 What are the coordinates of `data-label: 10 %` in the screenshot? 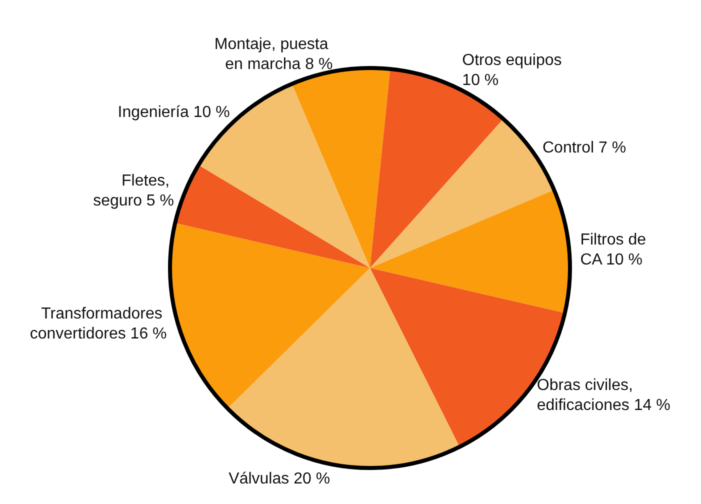 It's located at (480, 80).